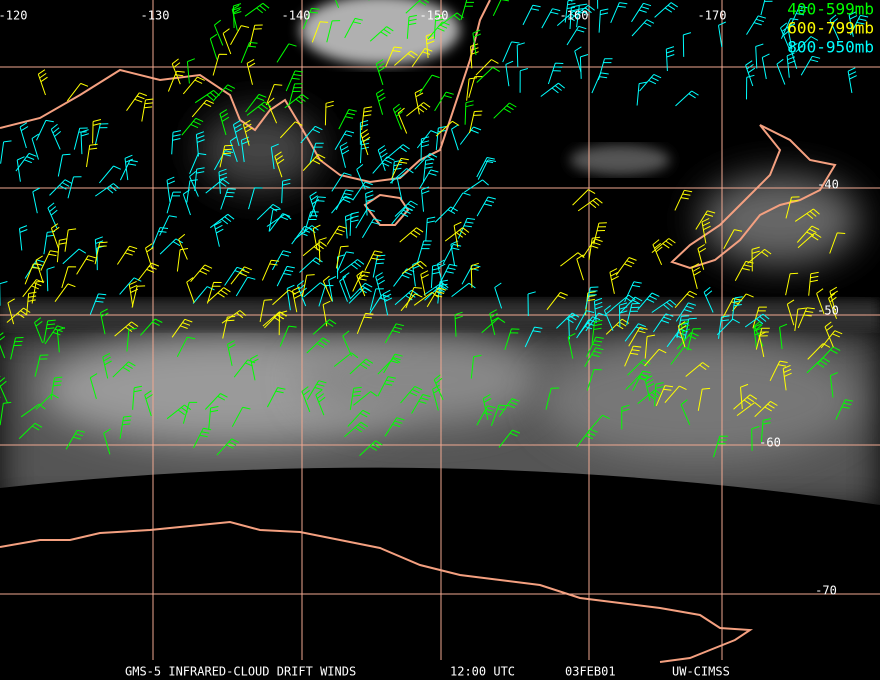 Image resolution: width=880 pixels, height=680 pixels. Describe the element at coordinates (712, 16) in the screenshot. I see `longitude-label: -170` at that location.